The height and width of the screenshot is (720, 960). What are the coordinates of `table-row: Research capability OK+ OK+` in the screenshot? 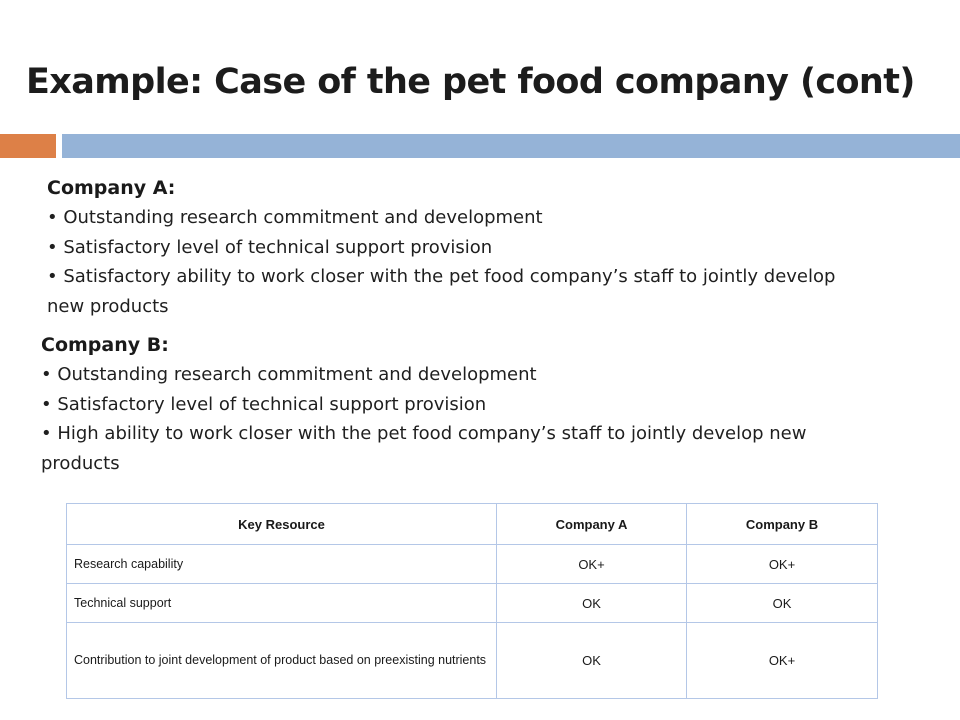 It's located at (472, 564).